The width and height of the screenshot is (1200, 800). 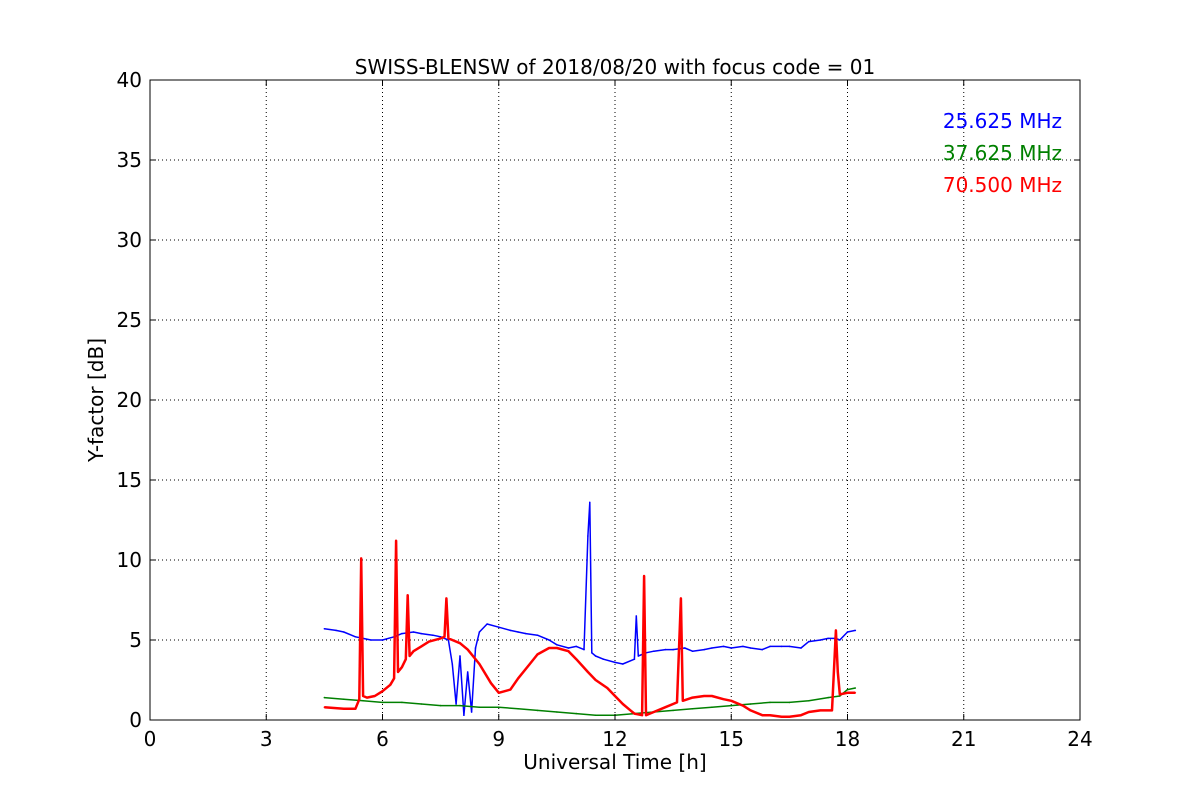 I want to click on x-tick-label: 24, so click(x=1079, y=739).